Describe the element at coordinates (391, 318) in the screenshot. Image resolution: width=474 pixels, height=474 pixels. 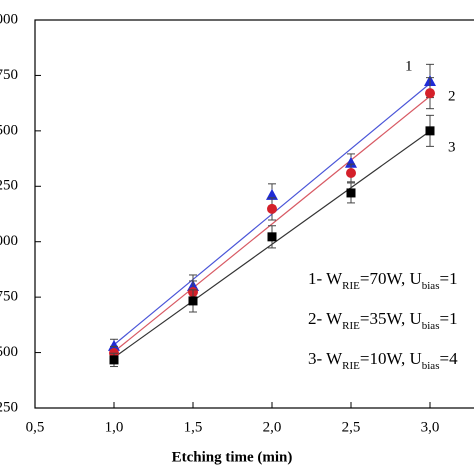
I see `legend-text: =35W, U` at that location.